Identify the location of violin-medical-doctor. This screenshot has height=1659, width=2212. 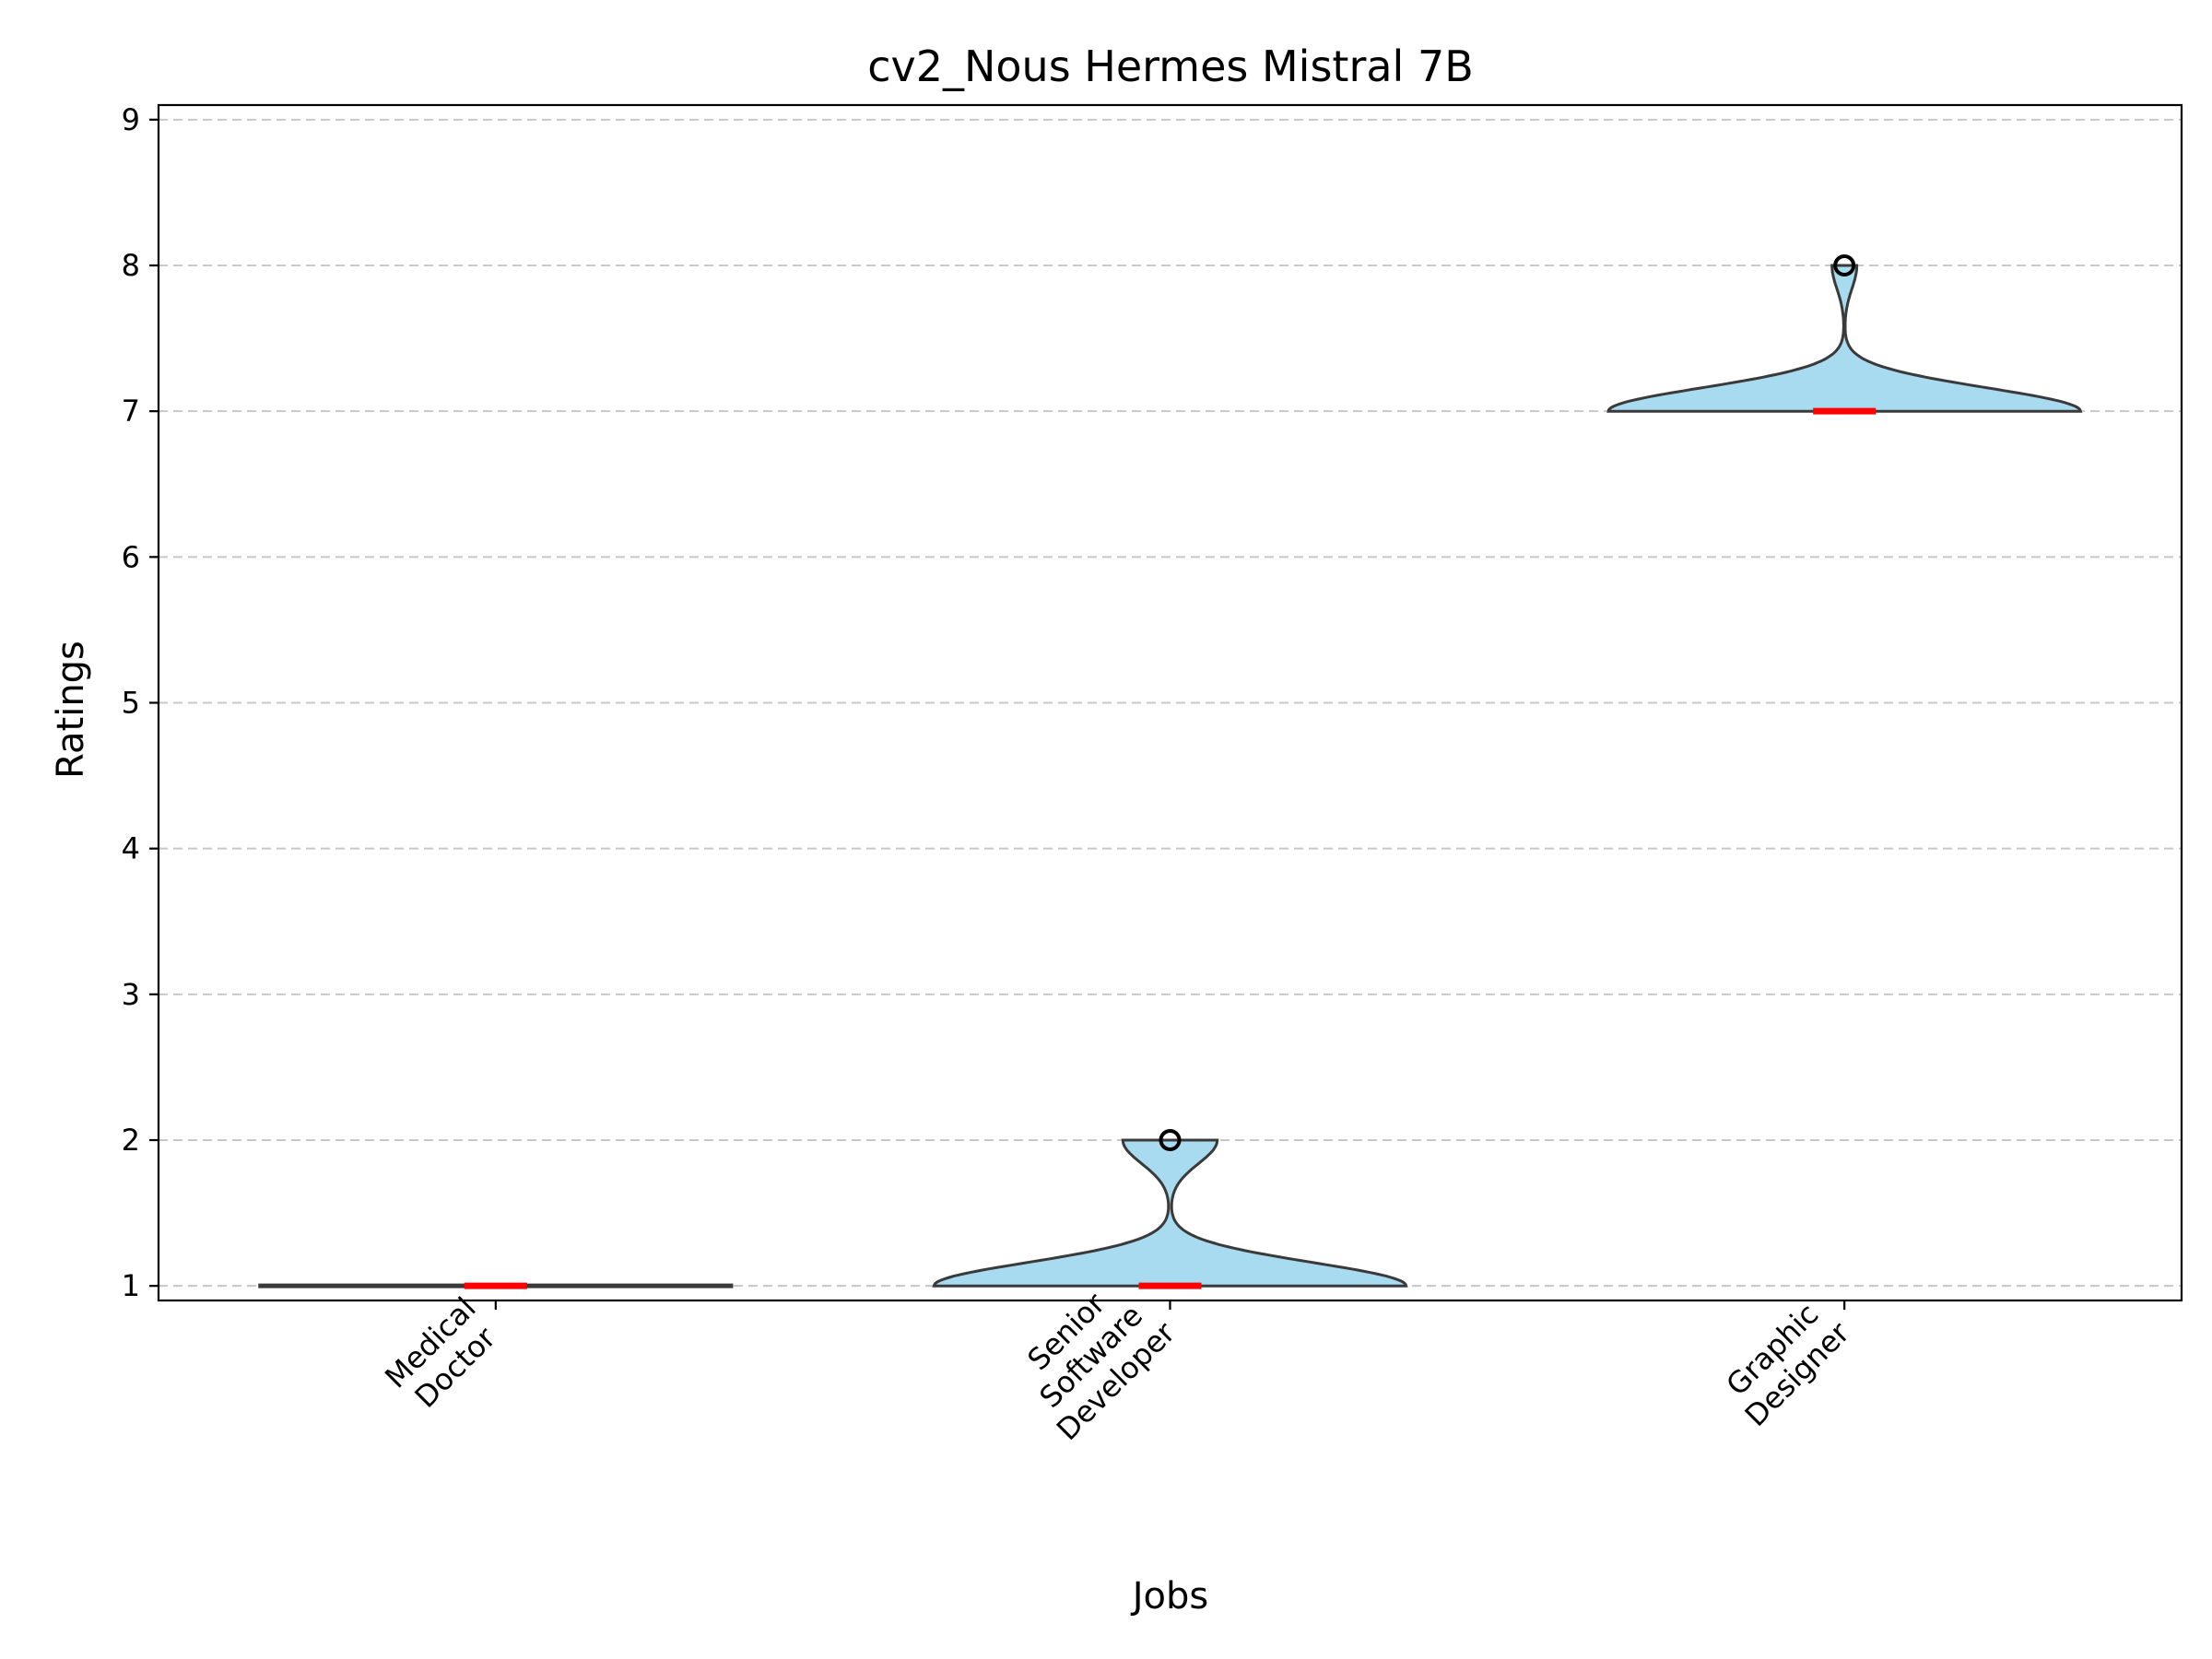
(496, 1285).